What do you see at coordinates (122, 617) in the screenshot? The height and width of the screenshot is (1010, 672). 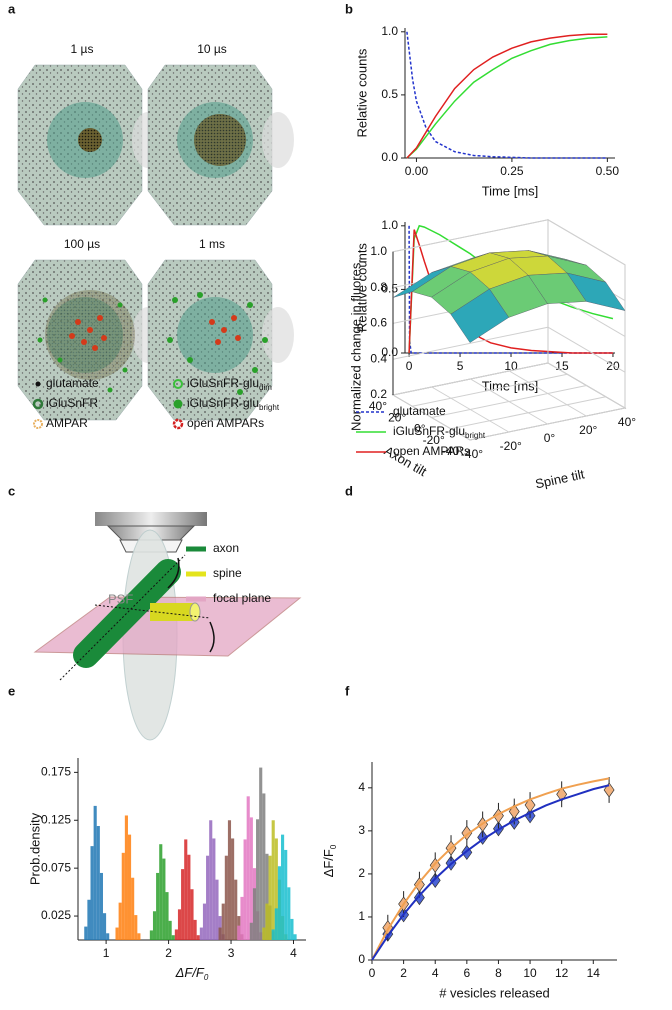 I see `axon-axis` at bounding box center [122, 617].